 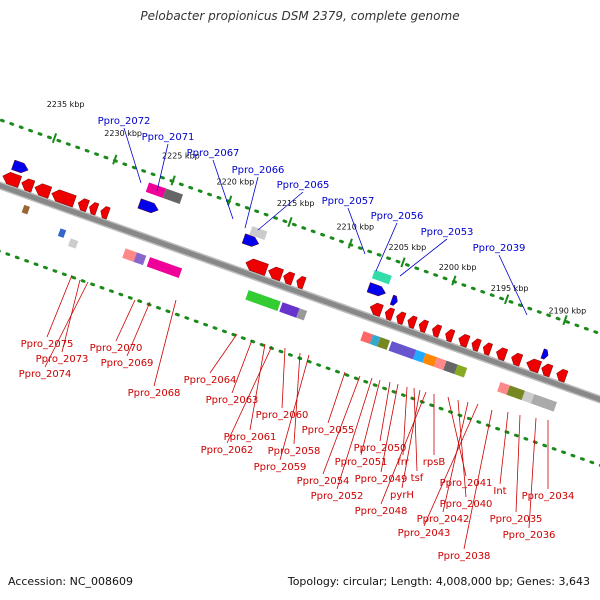 I want to click on kbp-tick-label: 2200 kbp, so click(x=458, y=267).